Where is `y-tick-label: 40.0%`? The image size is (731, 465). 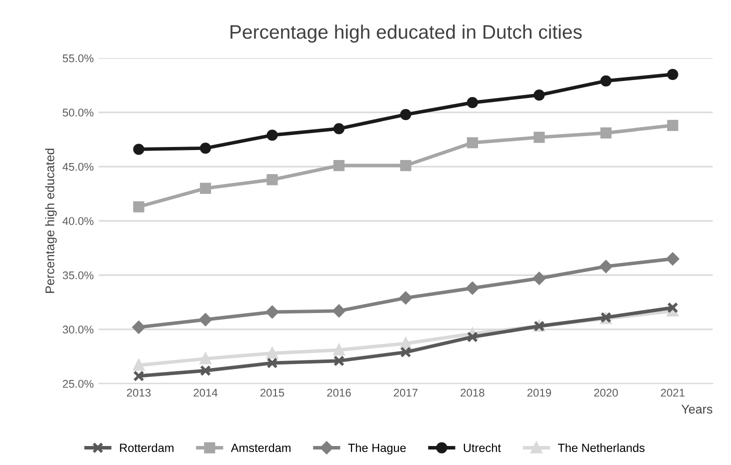
y-tick-label: 40.0% is located at coordinates (78, 221).